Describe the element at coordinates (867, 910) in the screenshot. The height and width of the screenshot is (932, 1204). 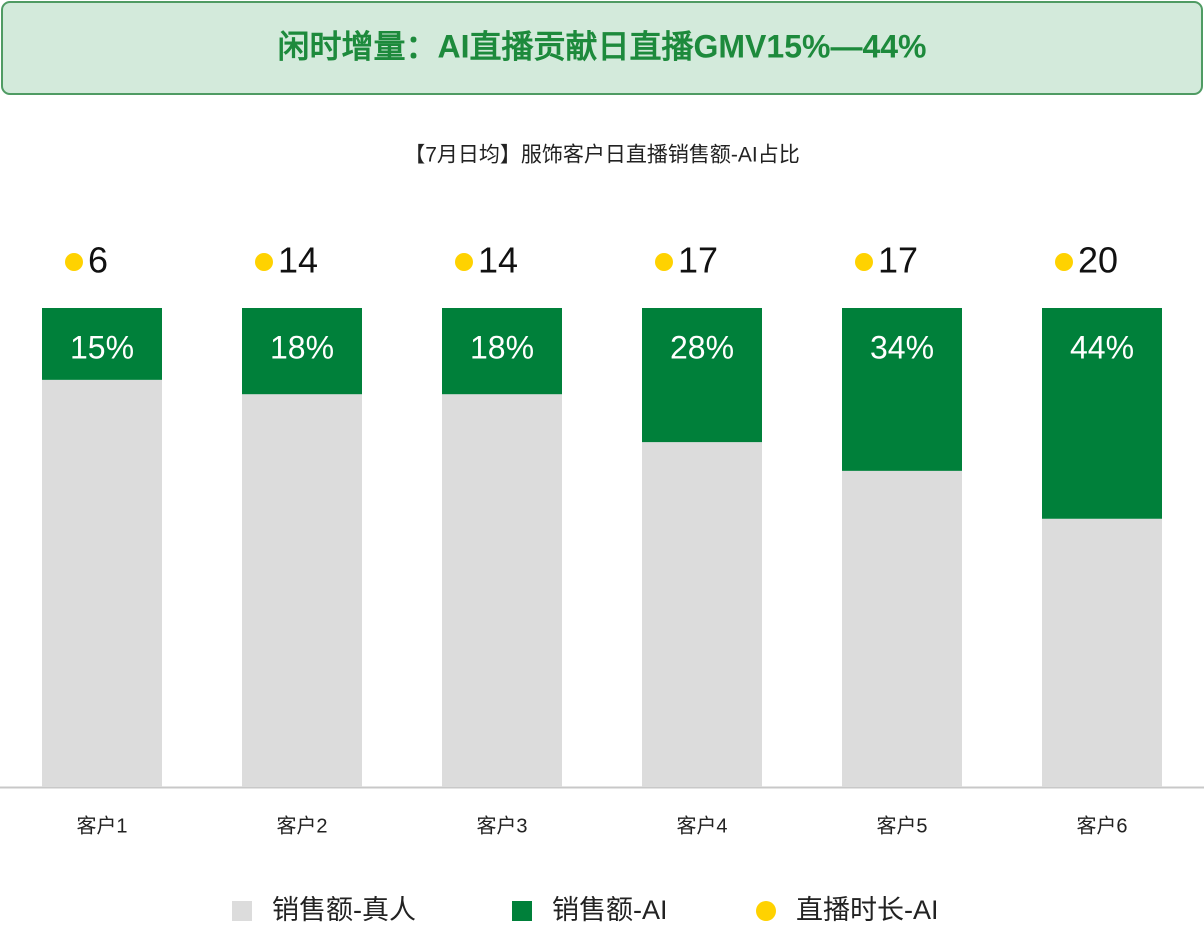
I see `legend-label: 直播时长-AI` at that location.